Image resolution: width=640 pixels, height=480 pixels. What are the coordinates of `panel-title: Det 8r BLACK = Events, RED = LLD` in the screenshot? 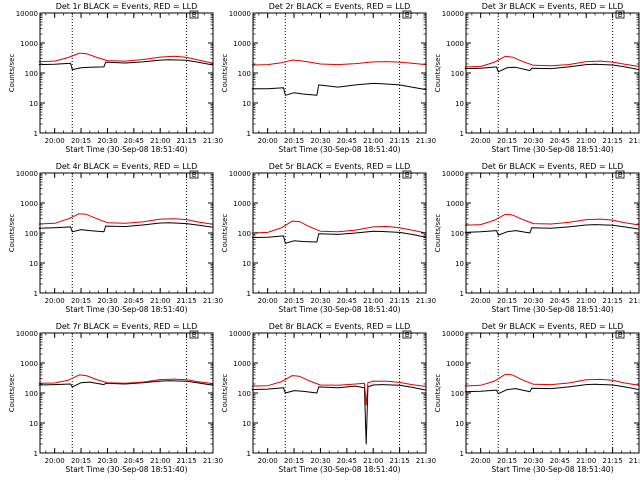 It's located at (340, 326).